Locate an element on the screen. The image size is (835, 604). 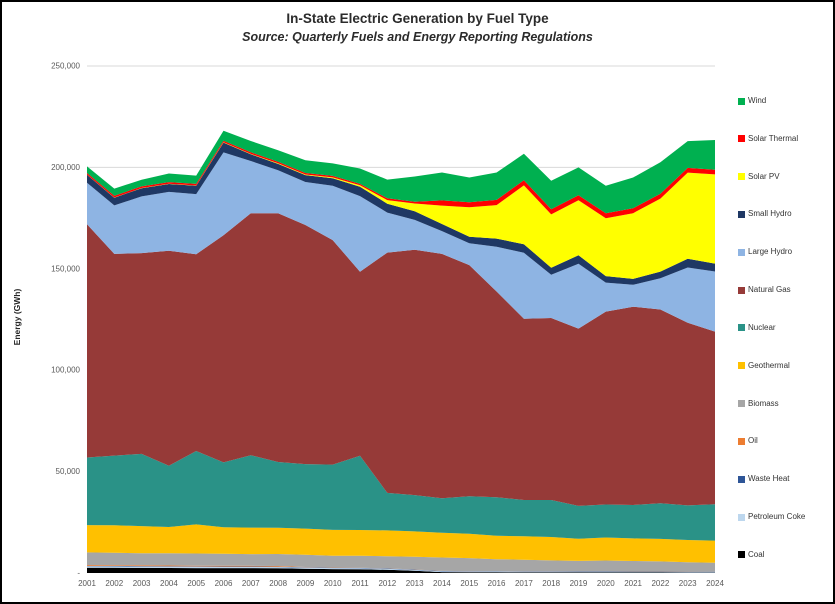
x-tick-label: 2022 is located at coordinates (660, 583).